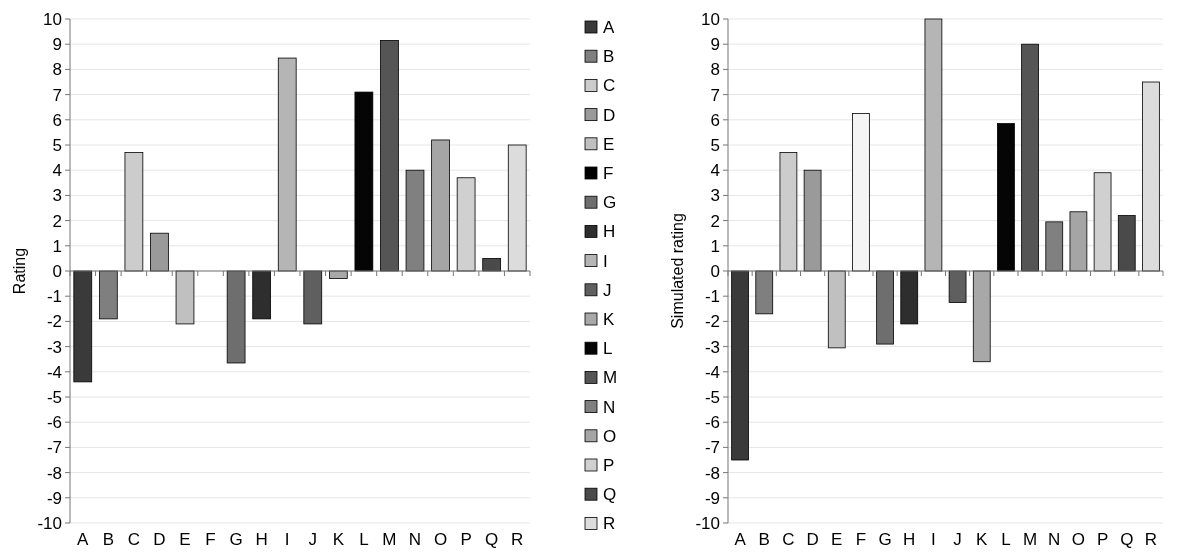  I want to click on x-tick-label: B, so click(108, 539).